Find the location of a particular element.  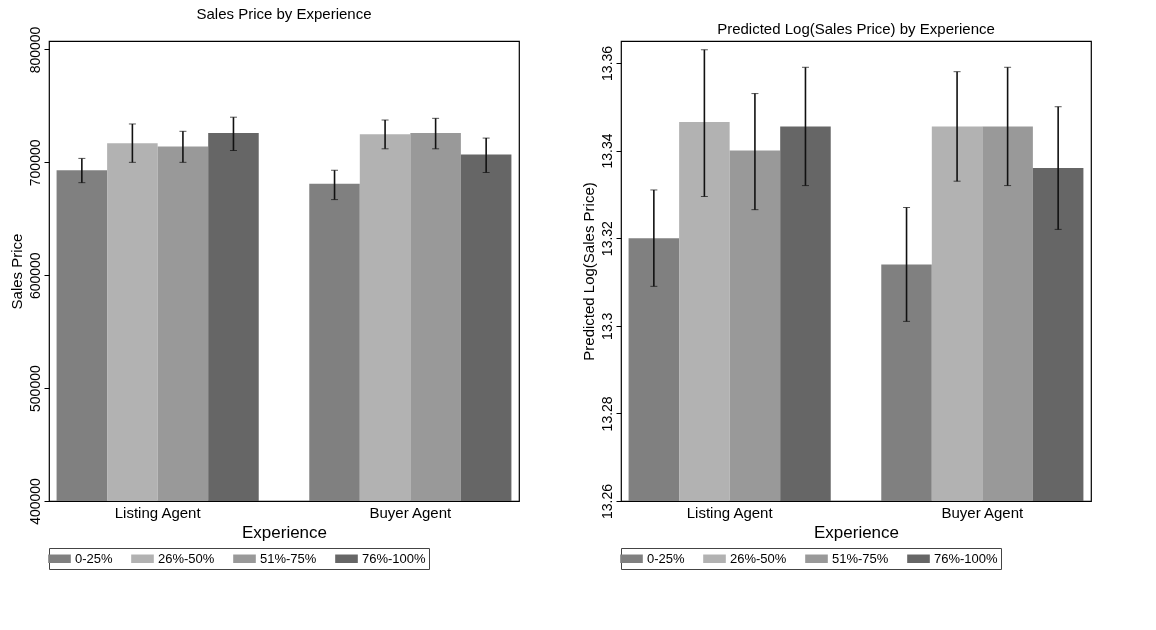

y-tick-label: 13.3 is located at coordinates (606, 326).